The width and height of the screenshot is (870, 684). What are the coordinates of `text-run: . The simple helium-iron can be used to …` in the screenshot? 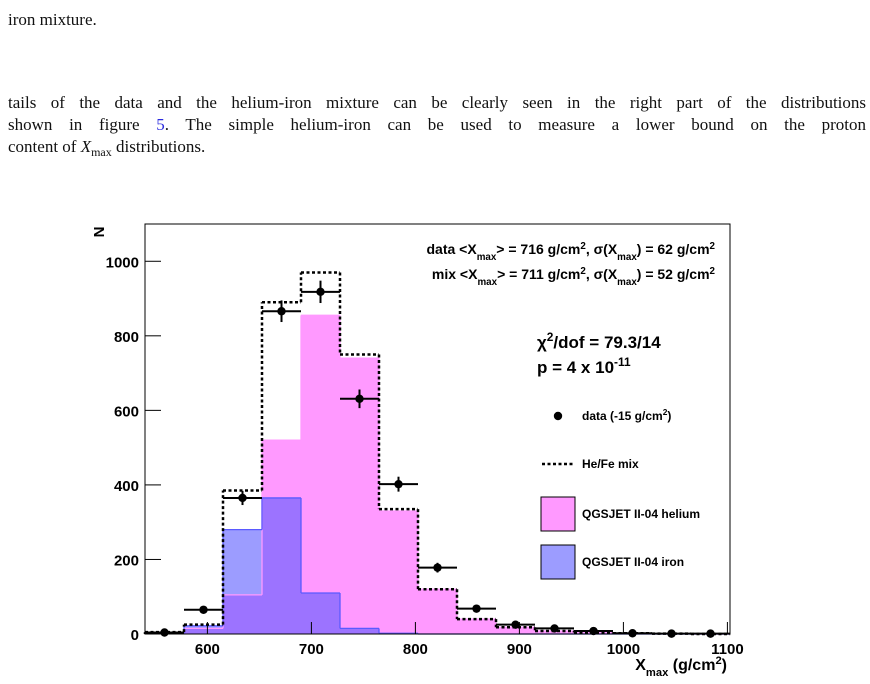 It's located at (515, 124).